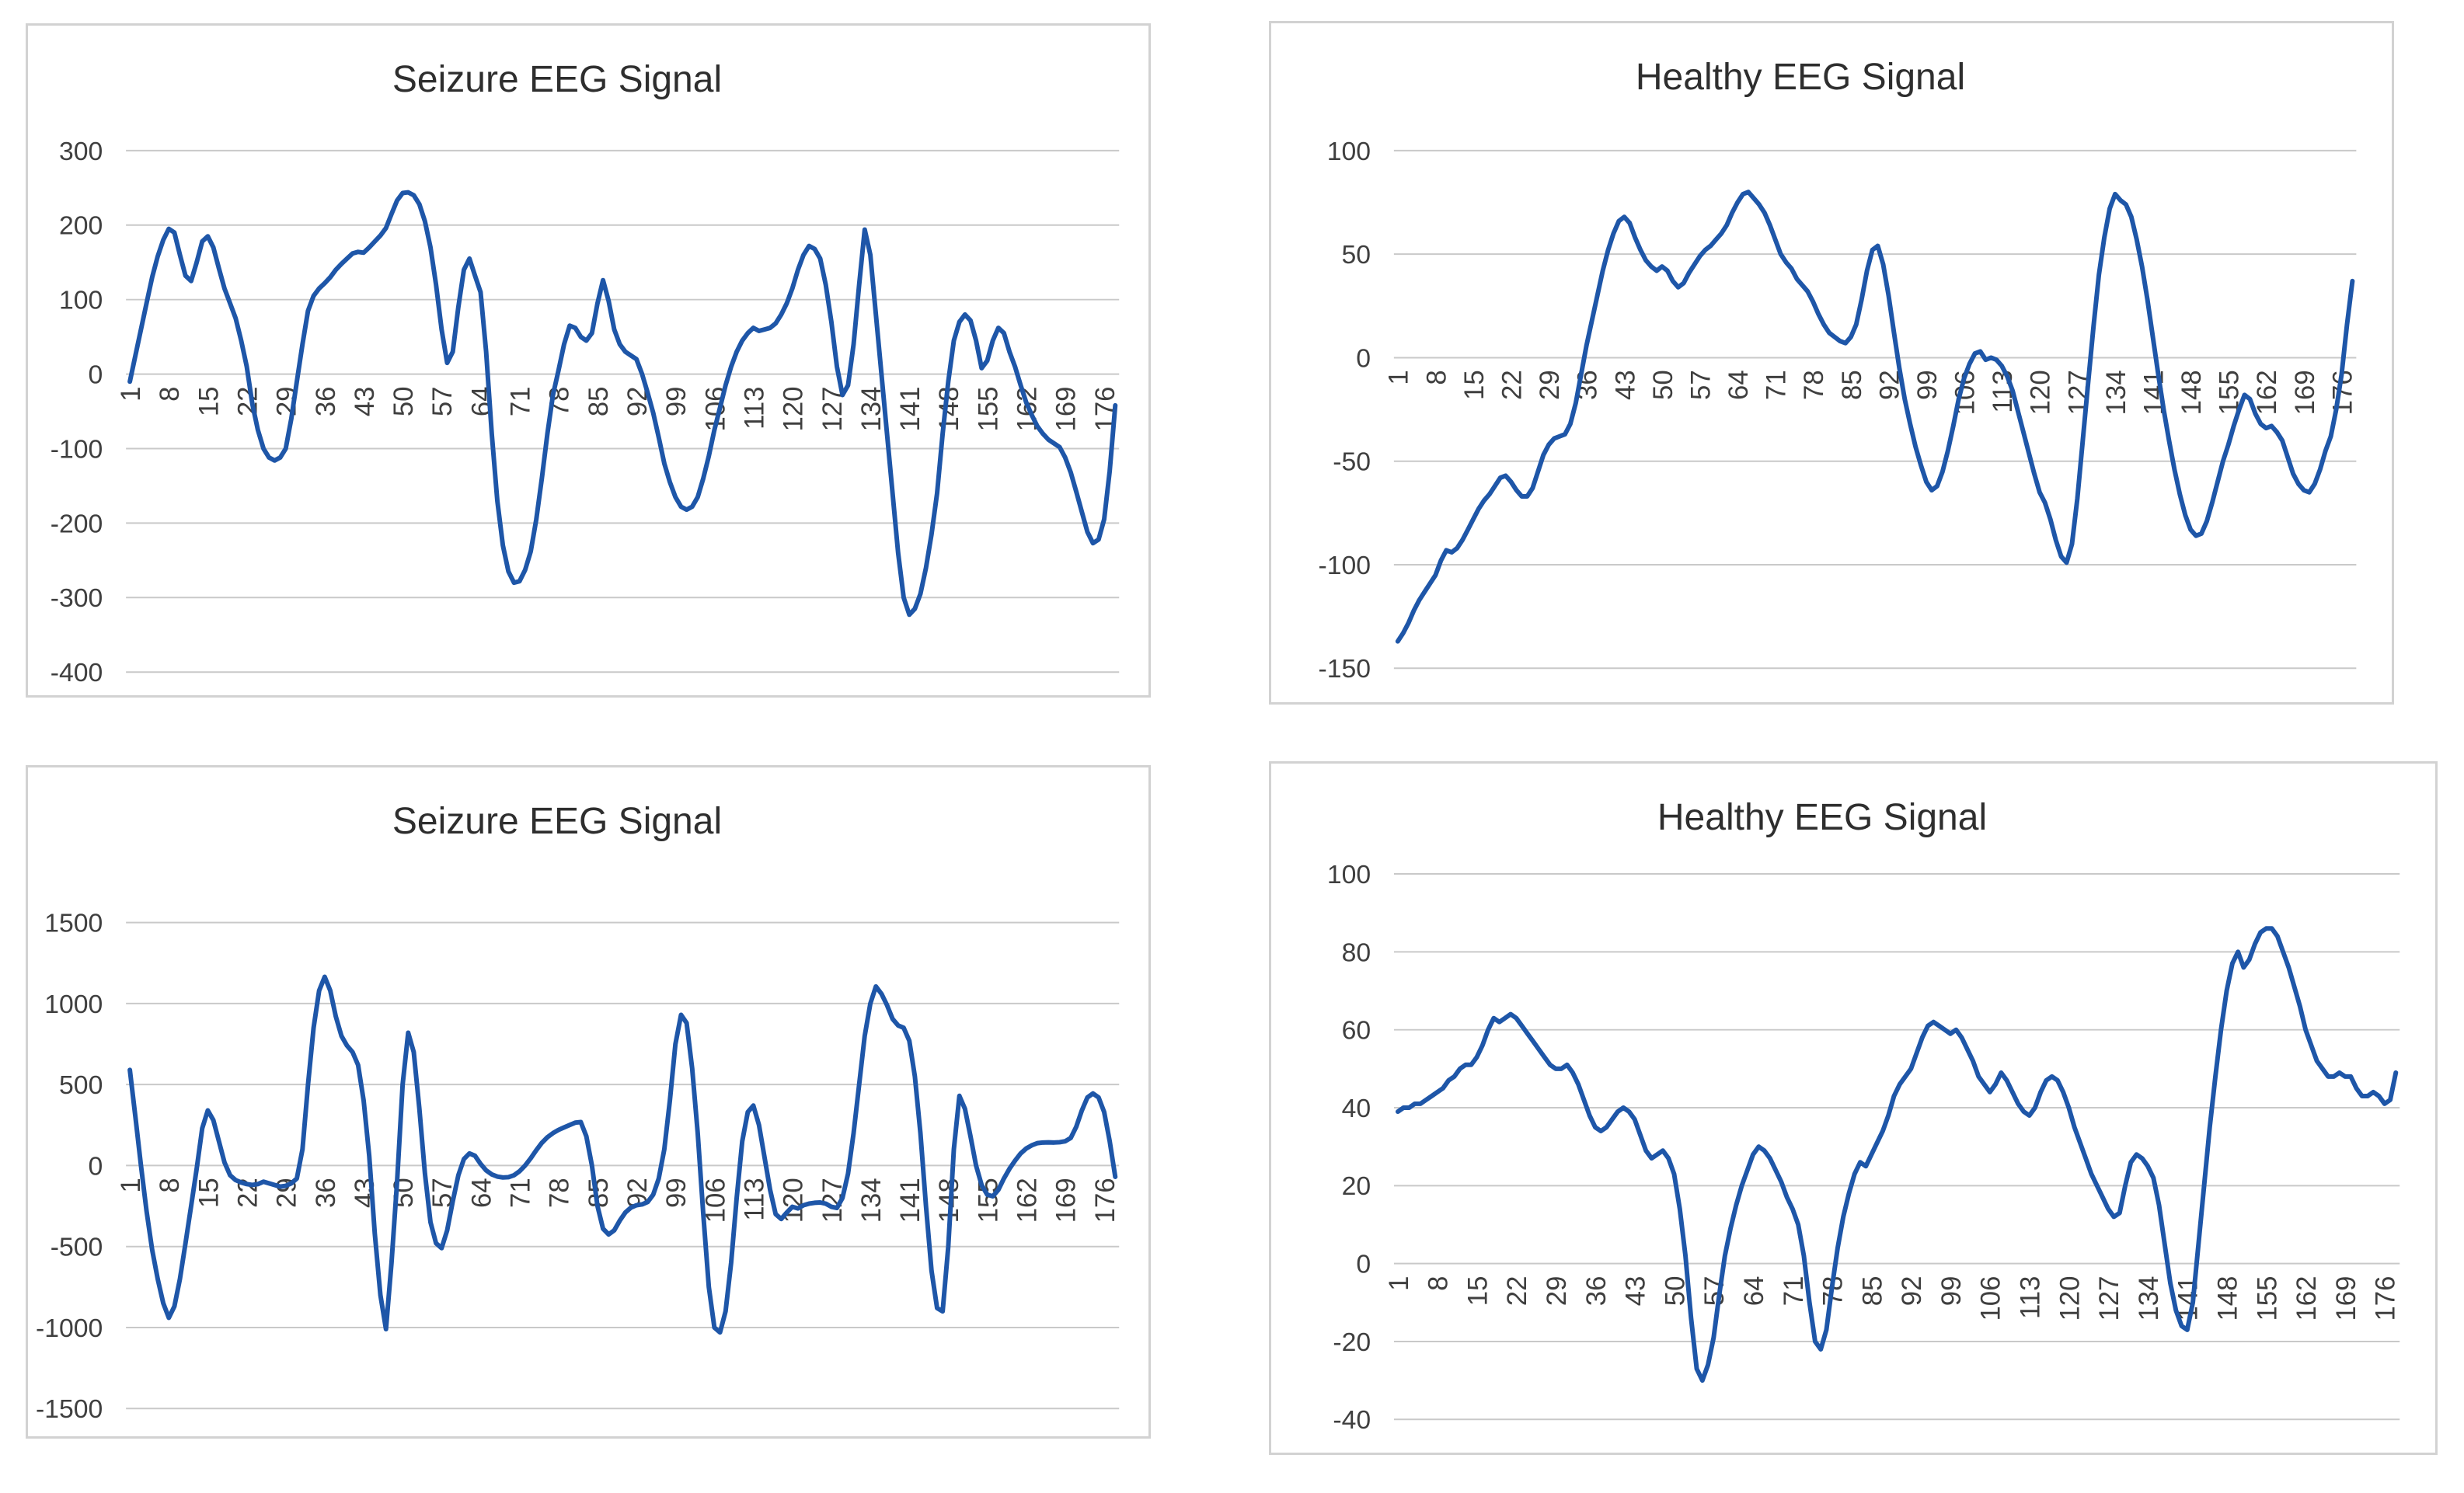 The image size is (2464, 1493). Describe the element at coordinates (73, 1005) in the screenshot. I see `svg-text: 1000` at that location.